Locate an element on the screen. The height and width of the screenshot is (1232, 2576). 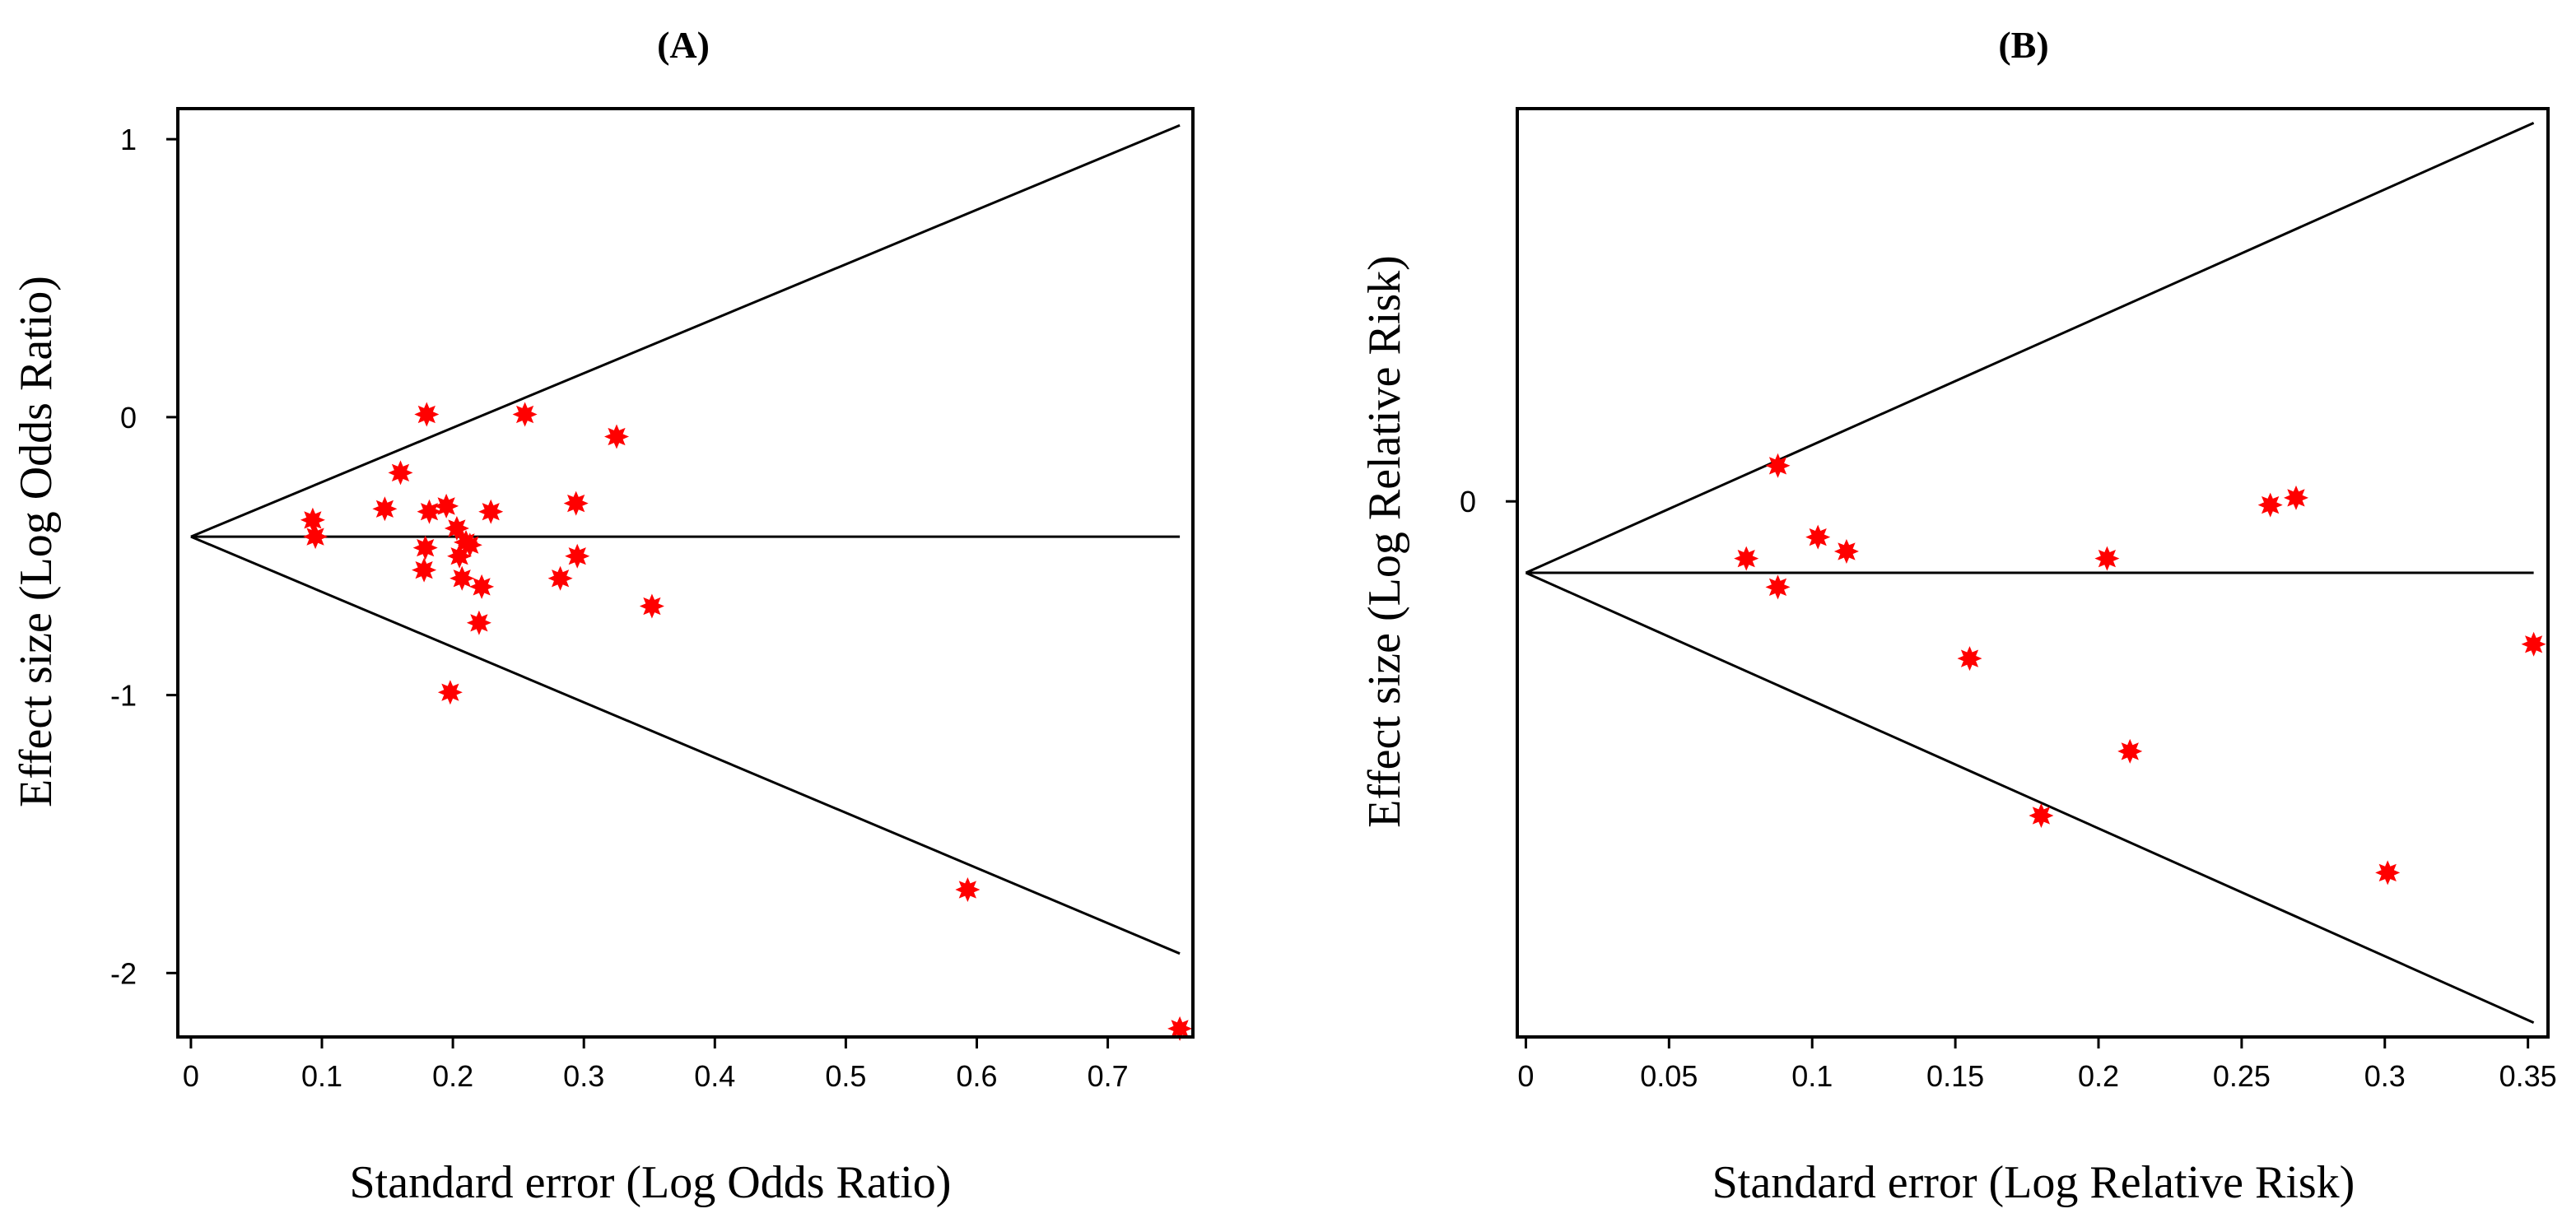
panel-b-y-tick-label: 0 is located at coordinates (1468, 501).